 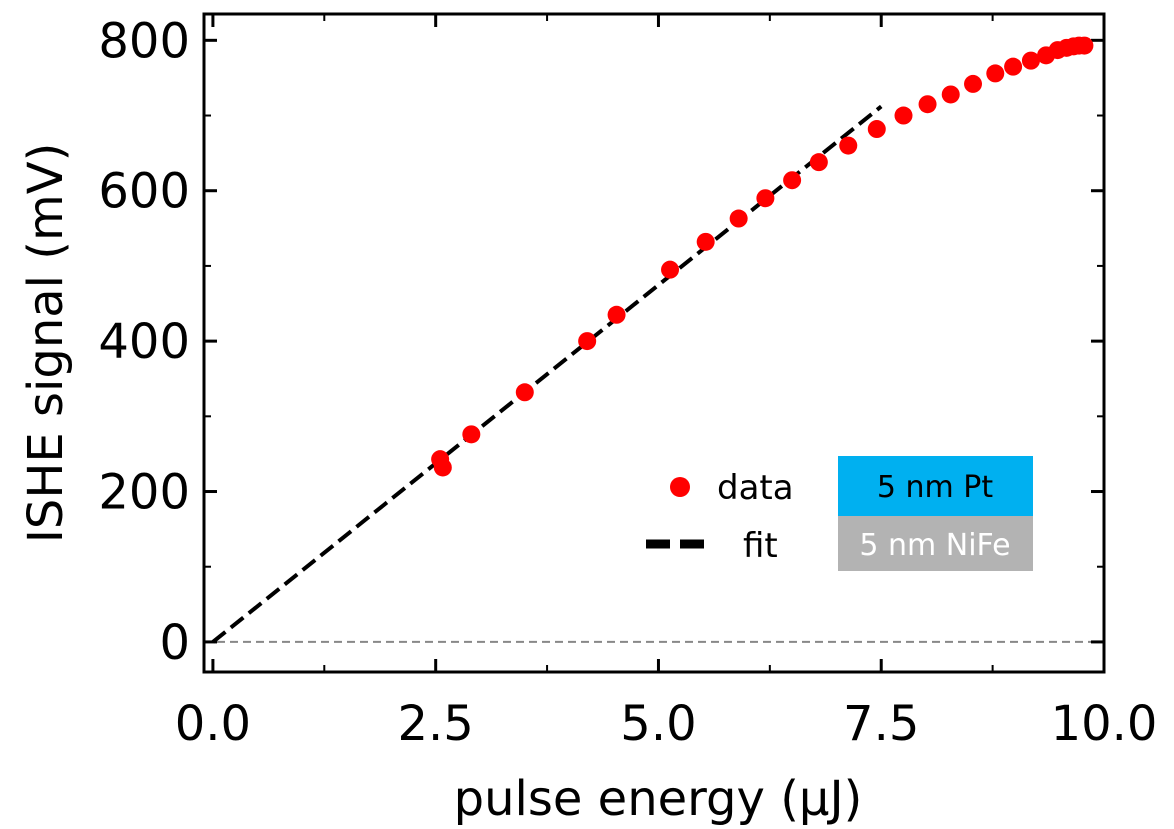 What do you see at coordinates (755, 488) in the screenshot?
I see `legend-data-label: data` at bounding box center [755, 488].